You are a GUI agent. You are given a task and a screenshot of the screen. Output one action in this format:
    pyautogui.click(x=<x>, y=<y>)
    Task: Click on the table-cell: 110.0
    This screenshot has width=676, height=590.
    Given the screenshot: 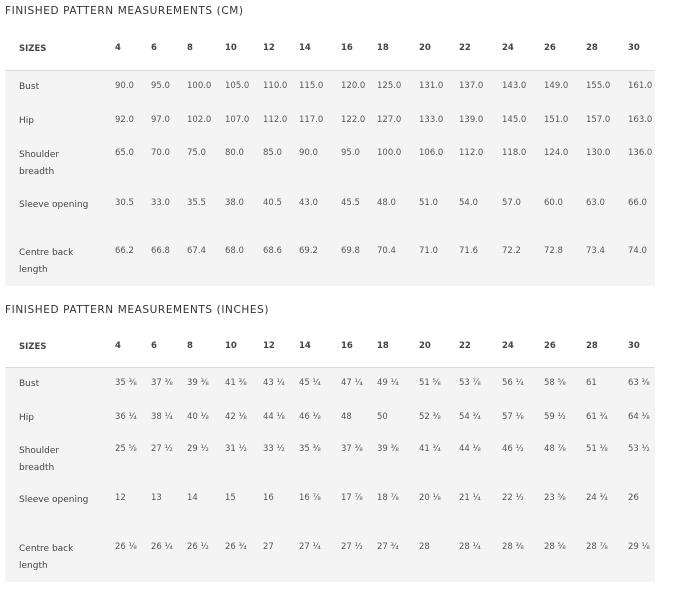 What is the action you would take?
    pyautogui.click(x=275, y=86)
    